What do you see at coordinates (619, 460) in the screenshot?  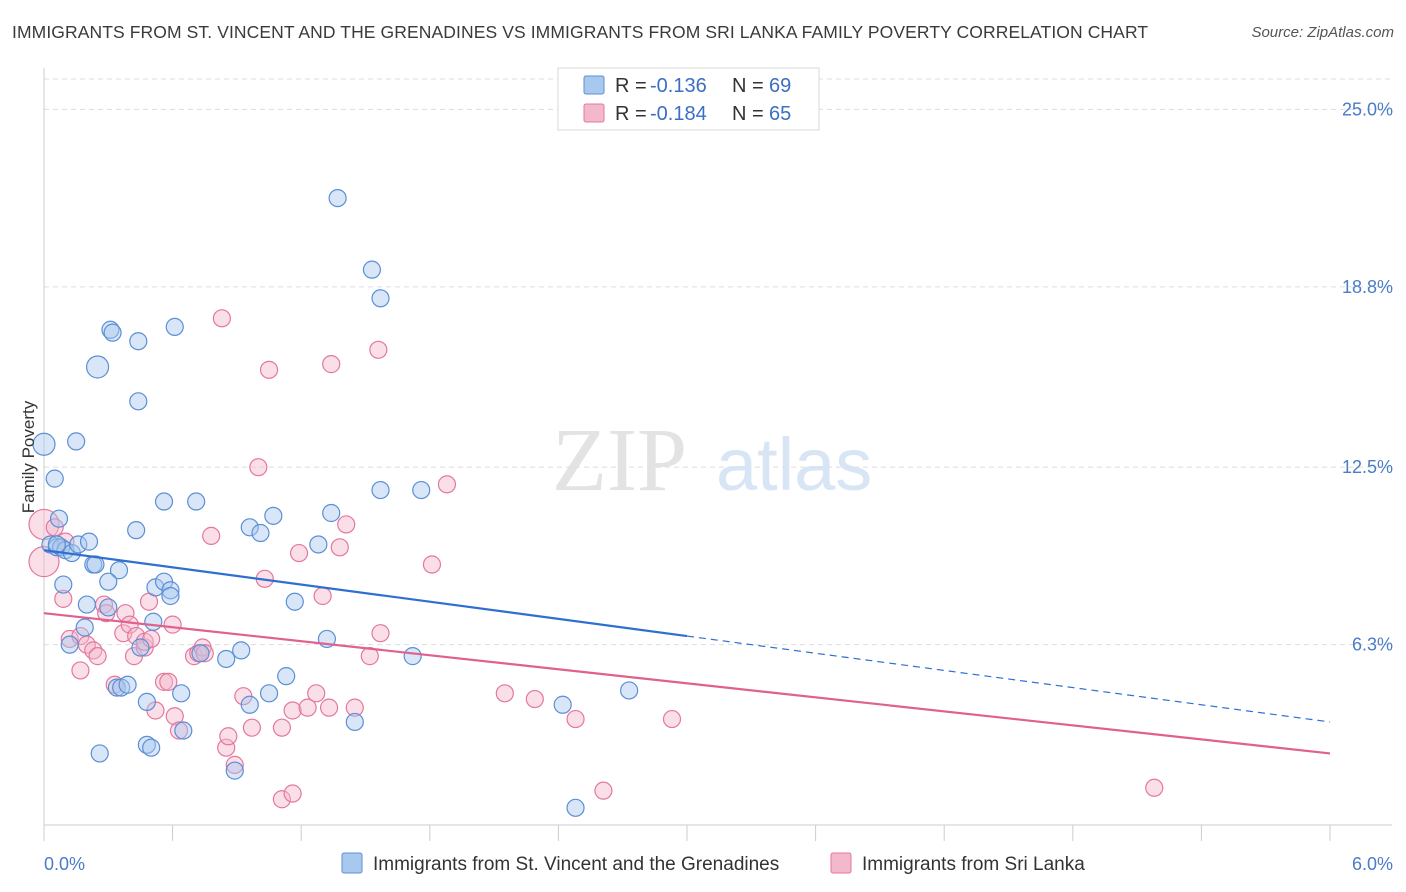 I see `watermark-zip: ZIP` at bounding box center [619, 460].